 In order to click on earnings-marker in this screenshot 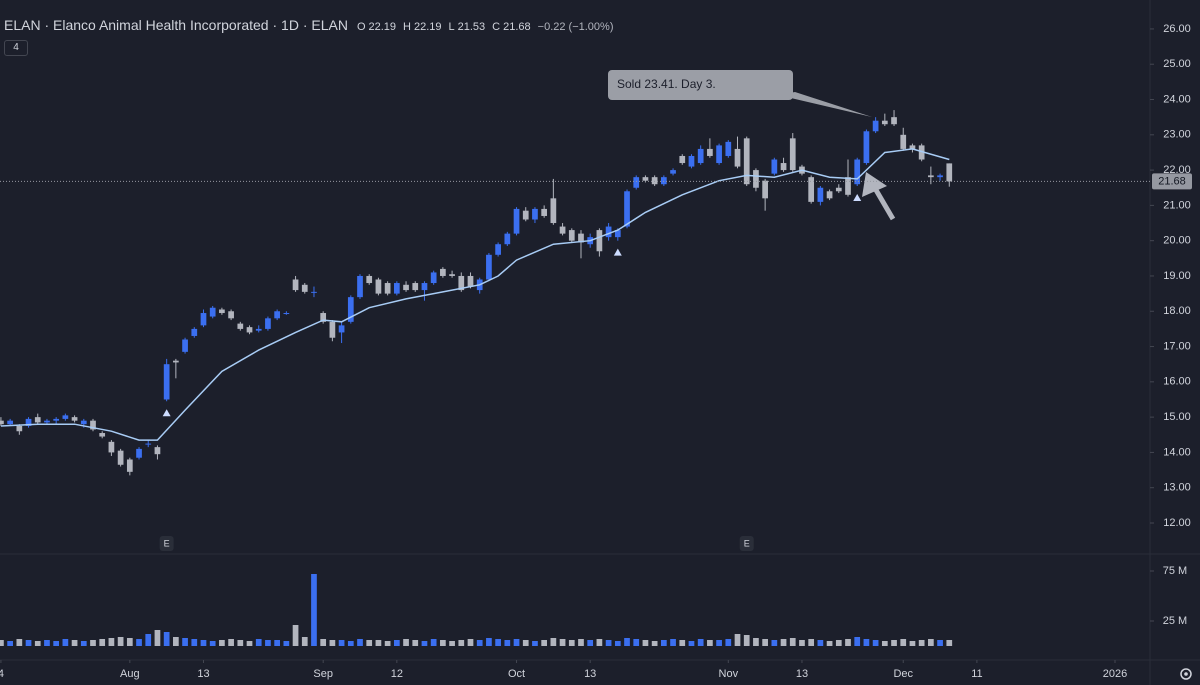, I will do `click(746, 543)`.